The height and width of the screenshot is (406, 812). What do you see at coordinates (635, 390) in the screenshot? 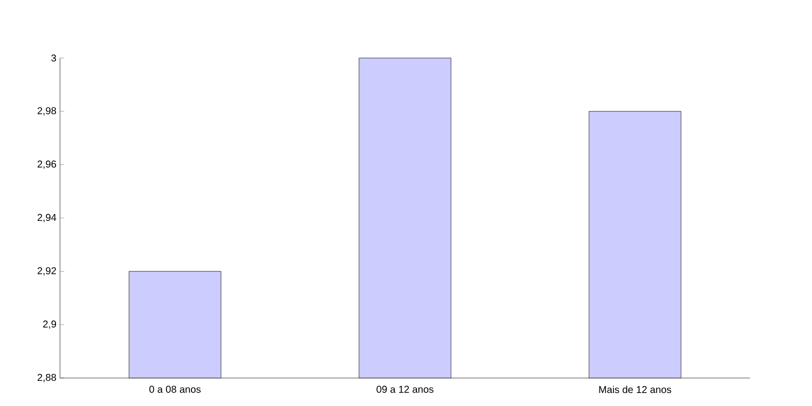
I see `x-tick-label: Mais de 12 anos` at bounding box center [635, 390].